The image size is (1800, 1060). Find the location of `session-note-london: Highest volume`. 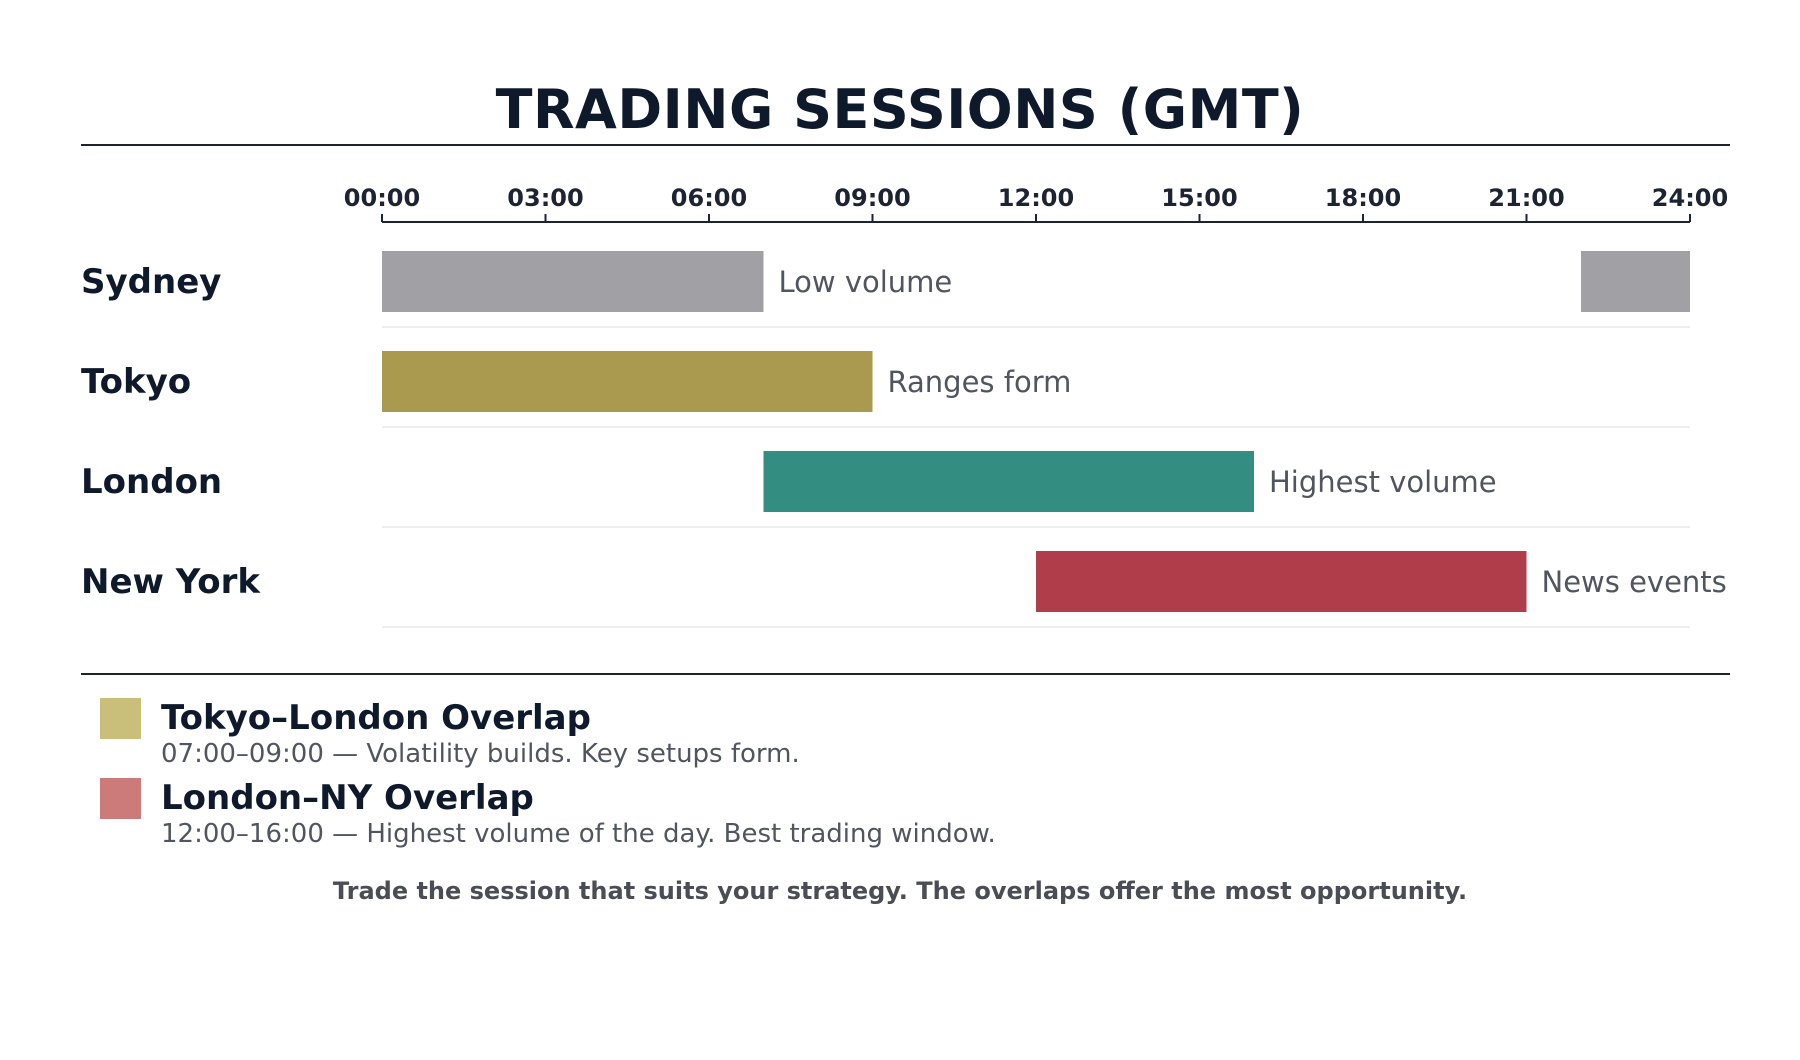

session-note-london: Highest volume is located at coordinates (1383, 482).